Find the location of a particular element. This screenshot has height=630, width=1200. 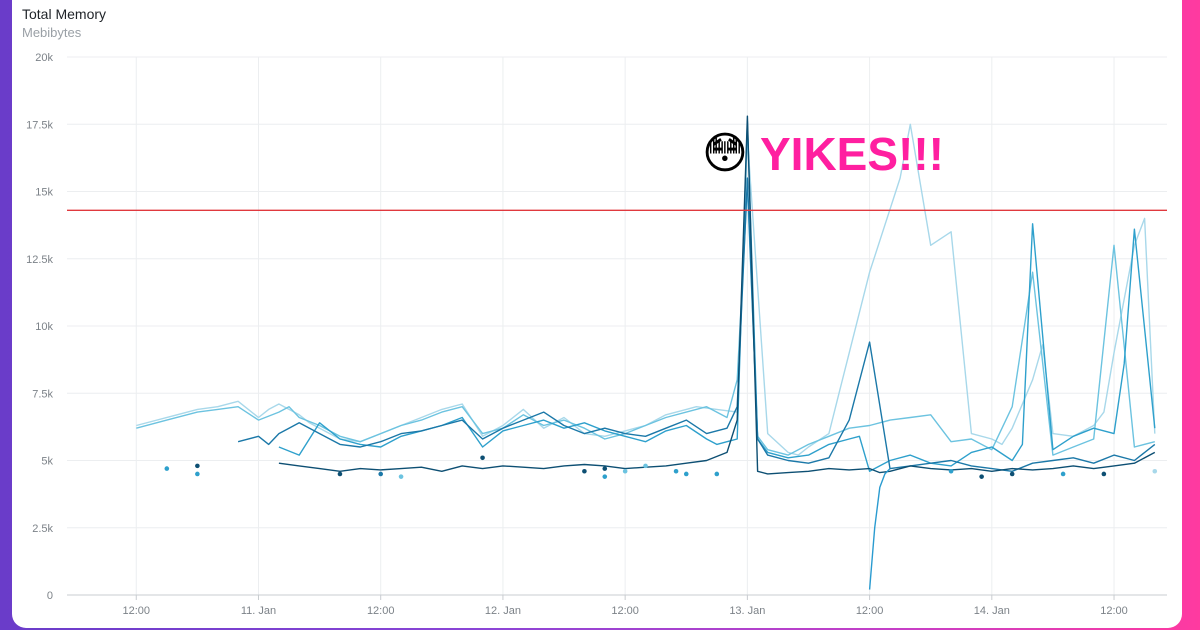

y-tick-label: 20k is located at coordinates (44, 58).